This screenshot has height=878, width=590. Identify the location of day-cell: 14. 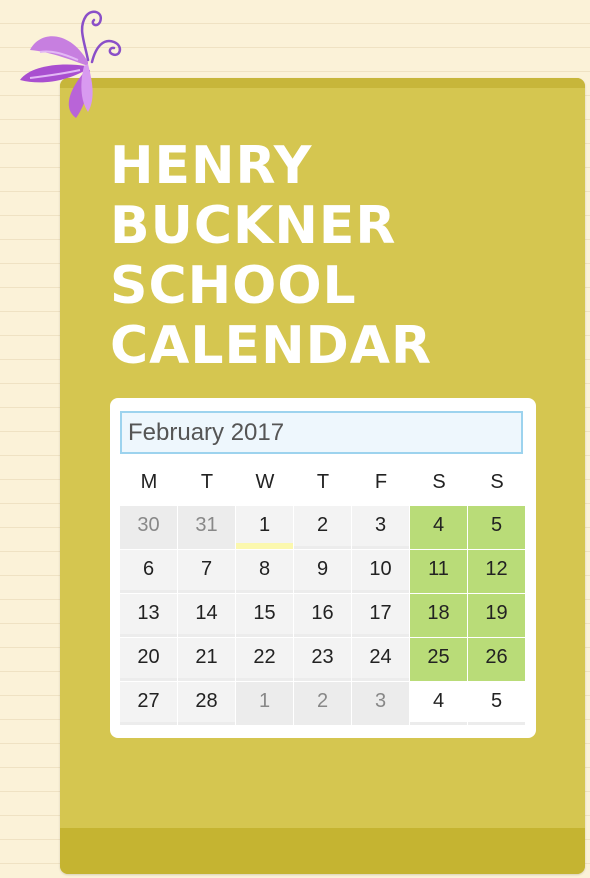
(206, 615).